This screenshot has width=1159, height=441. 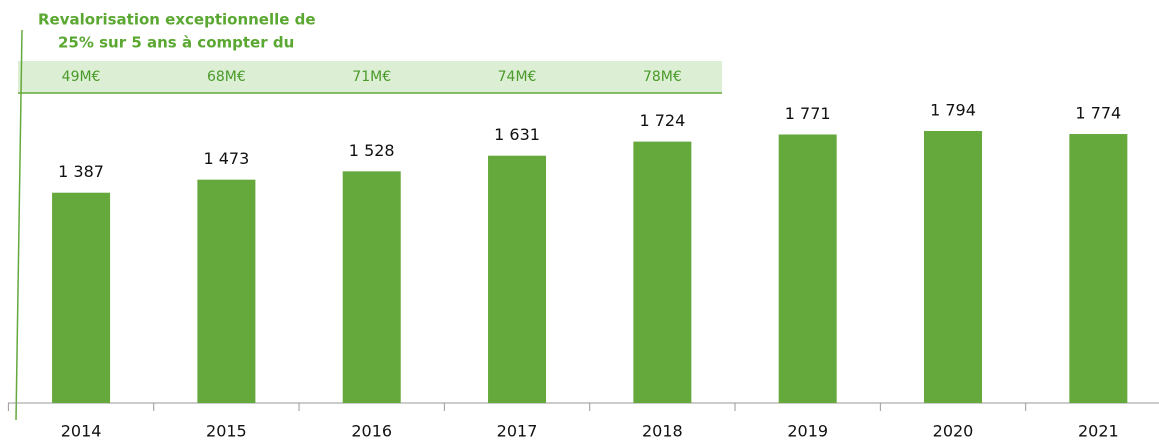 What do you see at coordinates (372, 150) in the screenshot?
I see `value-label: 1 528` at bounding box center [372, 150].